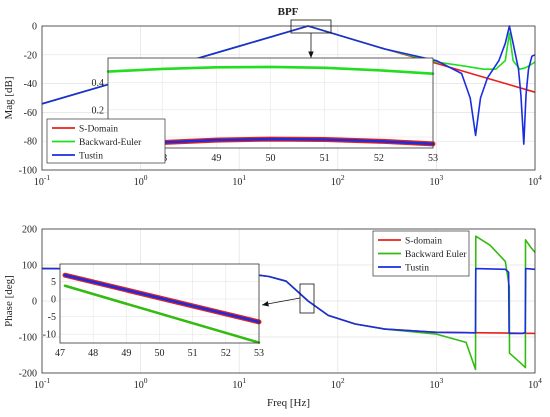 The height and width of the screenshot is (417, 550). Describe the element at coordinates (110, 143) in the screenshot. I see `legend-entry: Backward-Euler` at that location.